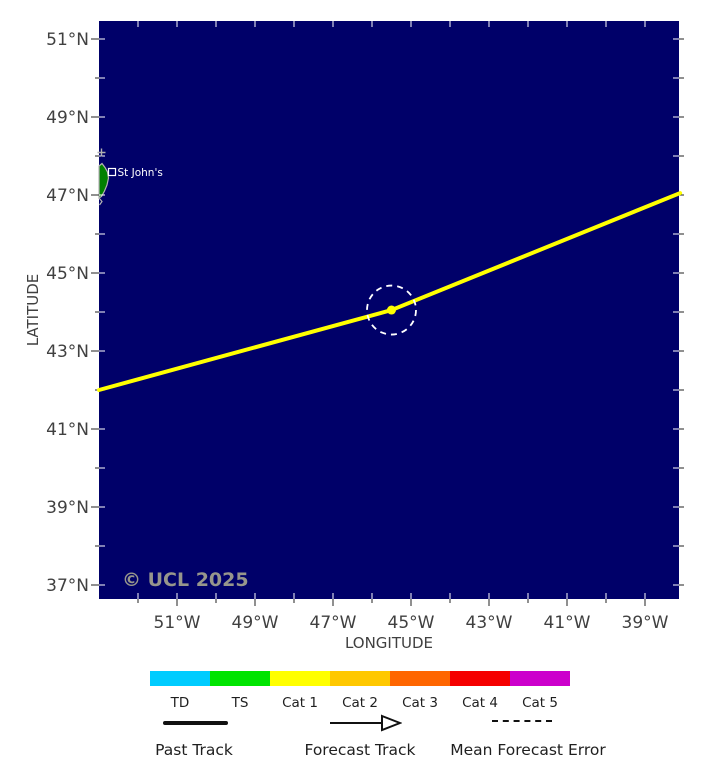 This screenshot has width=720, height=760. I want to click on legend-category-label: TD, so click(180, 703).